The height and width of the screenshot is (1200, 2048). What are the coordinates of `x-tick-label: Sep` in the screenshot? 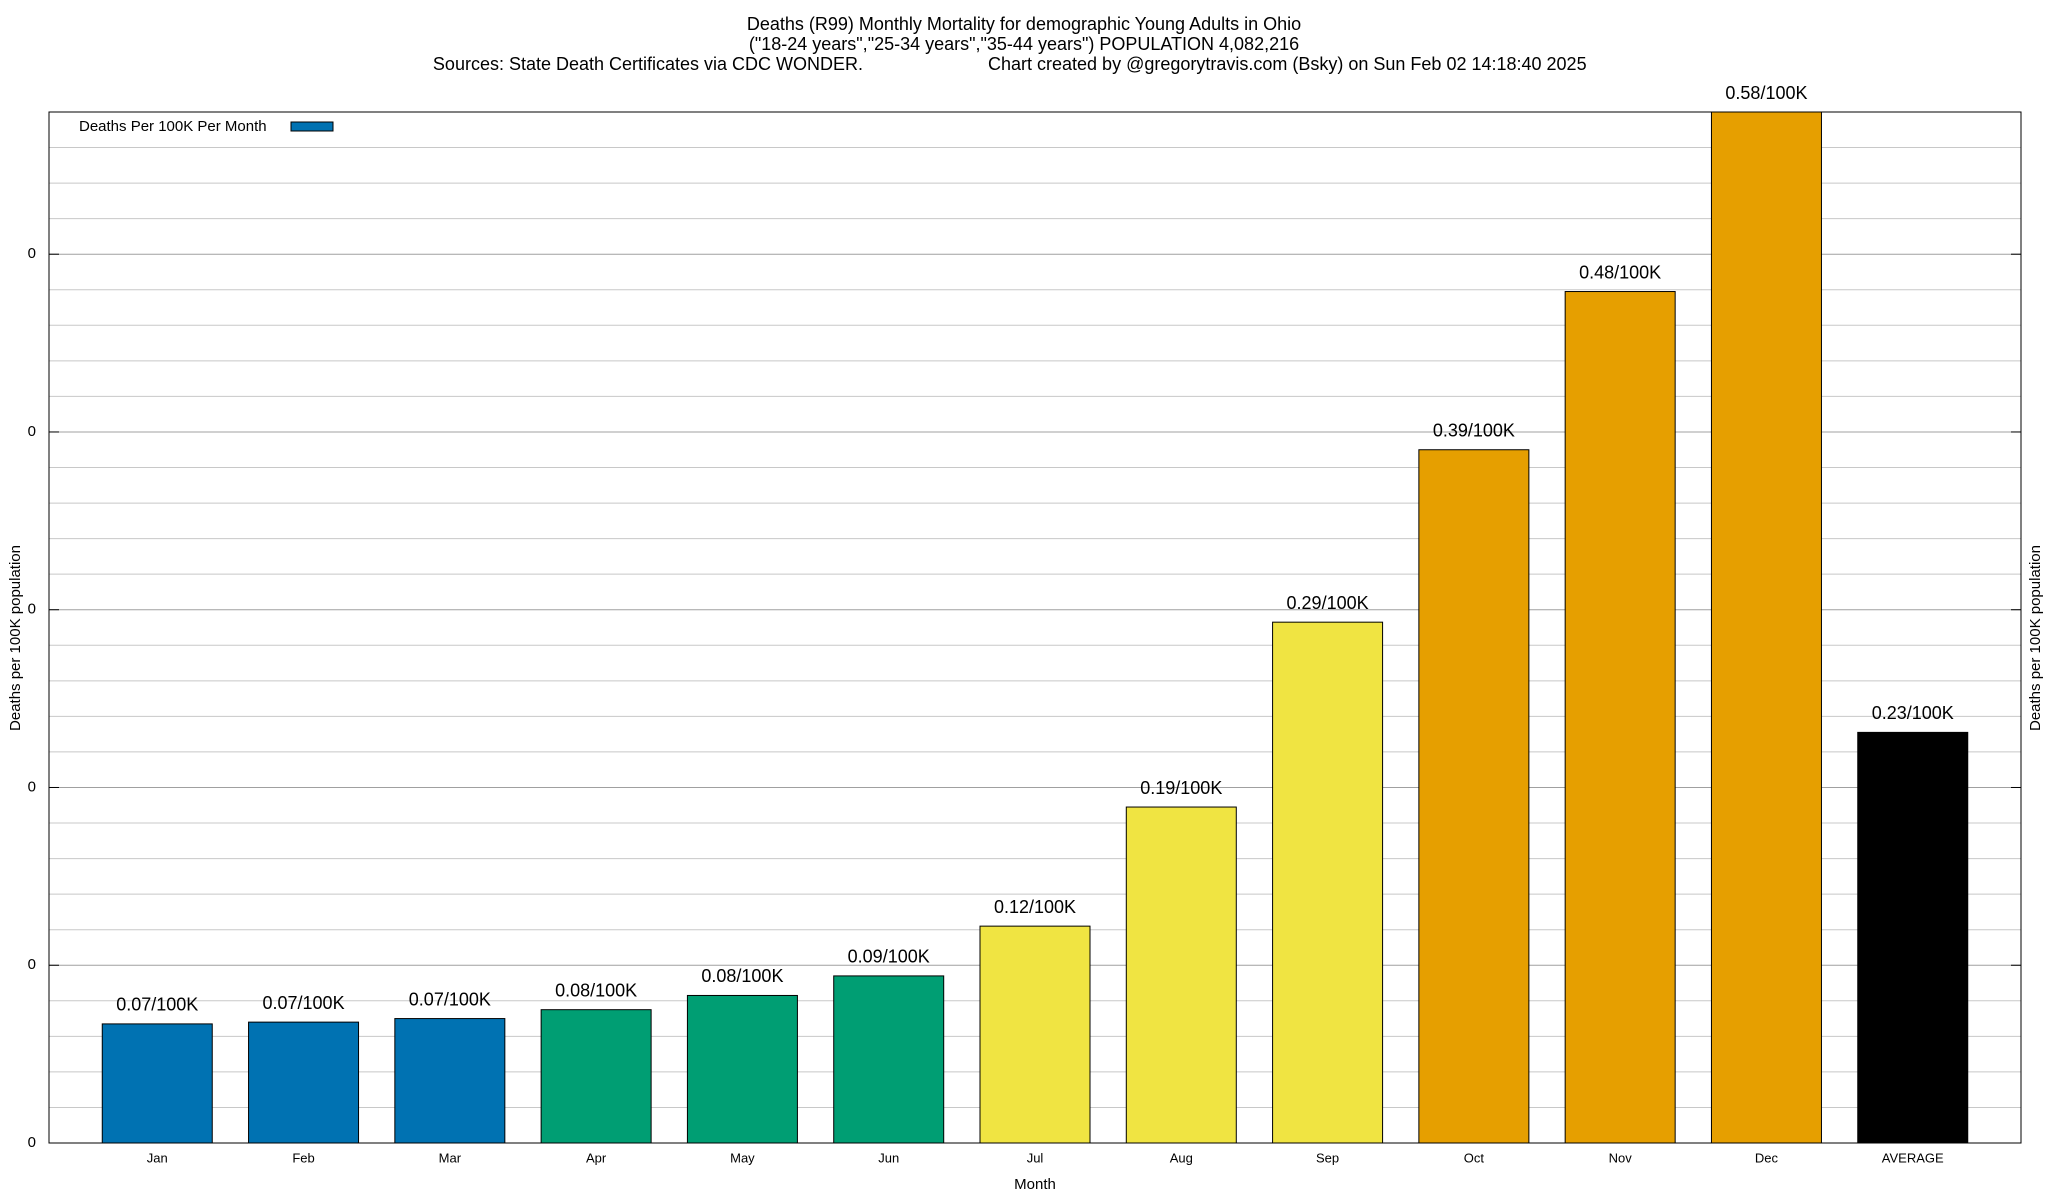 It's located at (1327, 1157).